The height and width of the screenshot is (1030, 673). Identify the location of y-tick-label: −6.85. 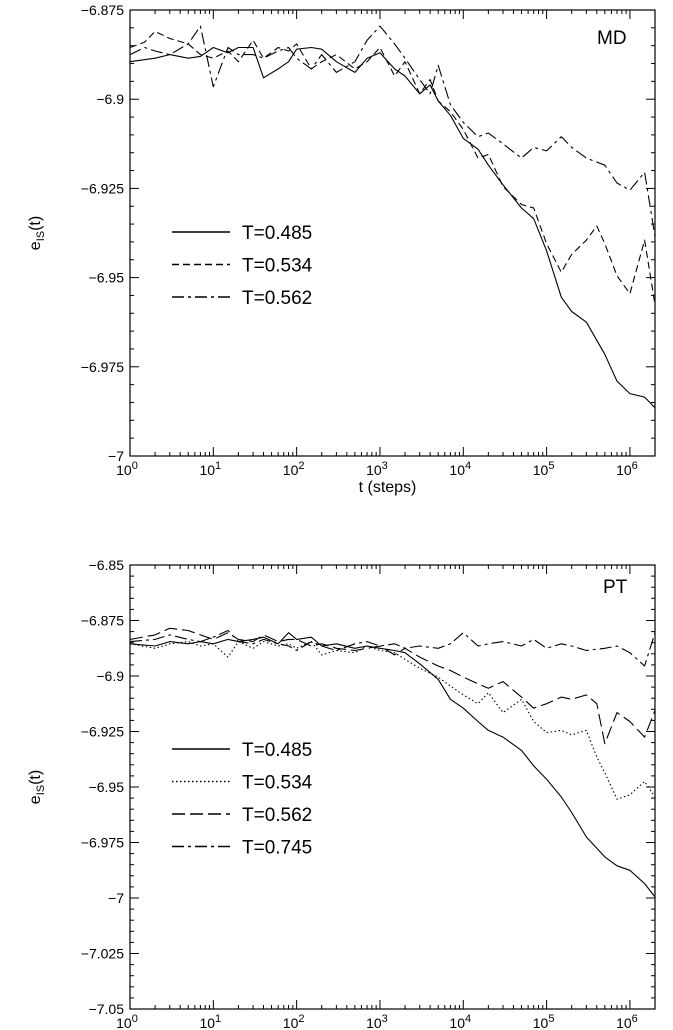
(107, 565).